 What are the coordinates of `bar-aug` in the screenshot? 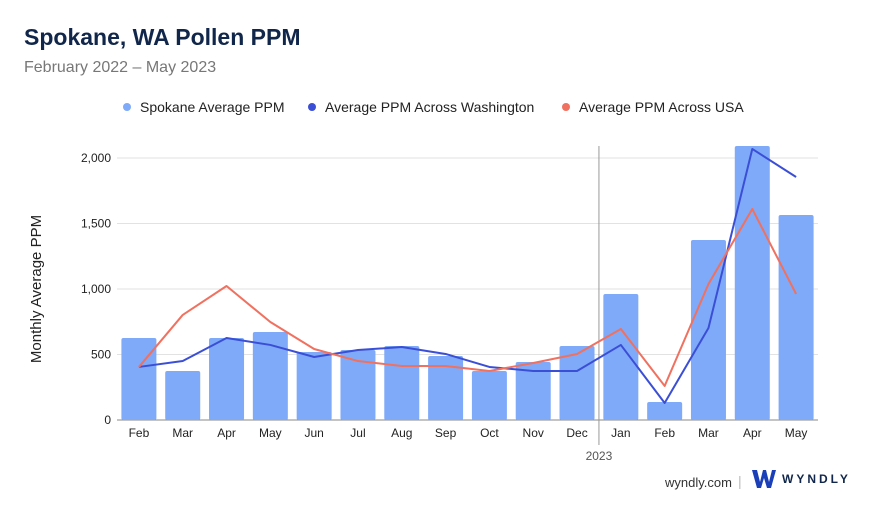 It's located at (402, 382).